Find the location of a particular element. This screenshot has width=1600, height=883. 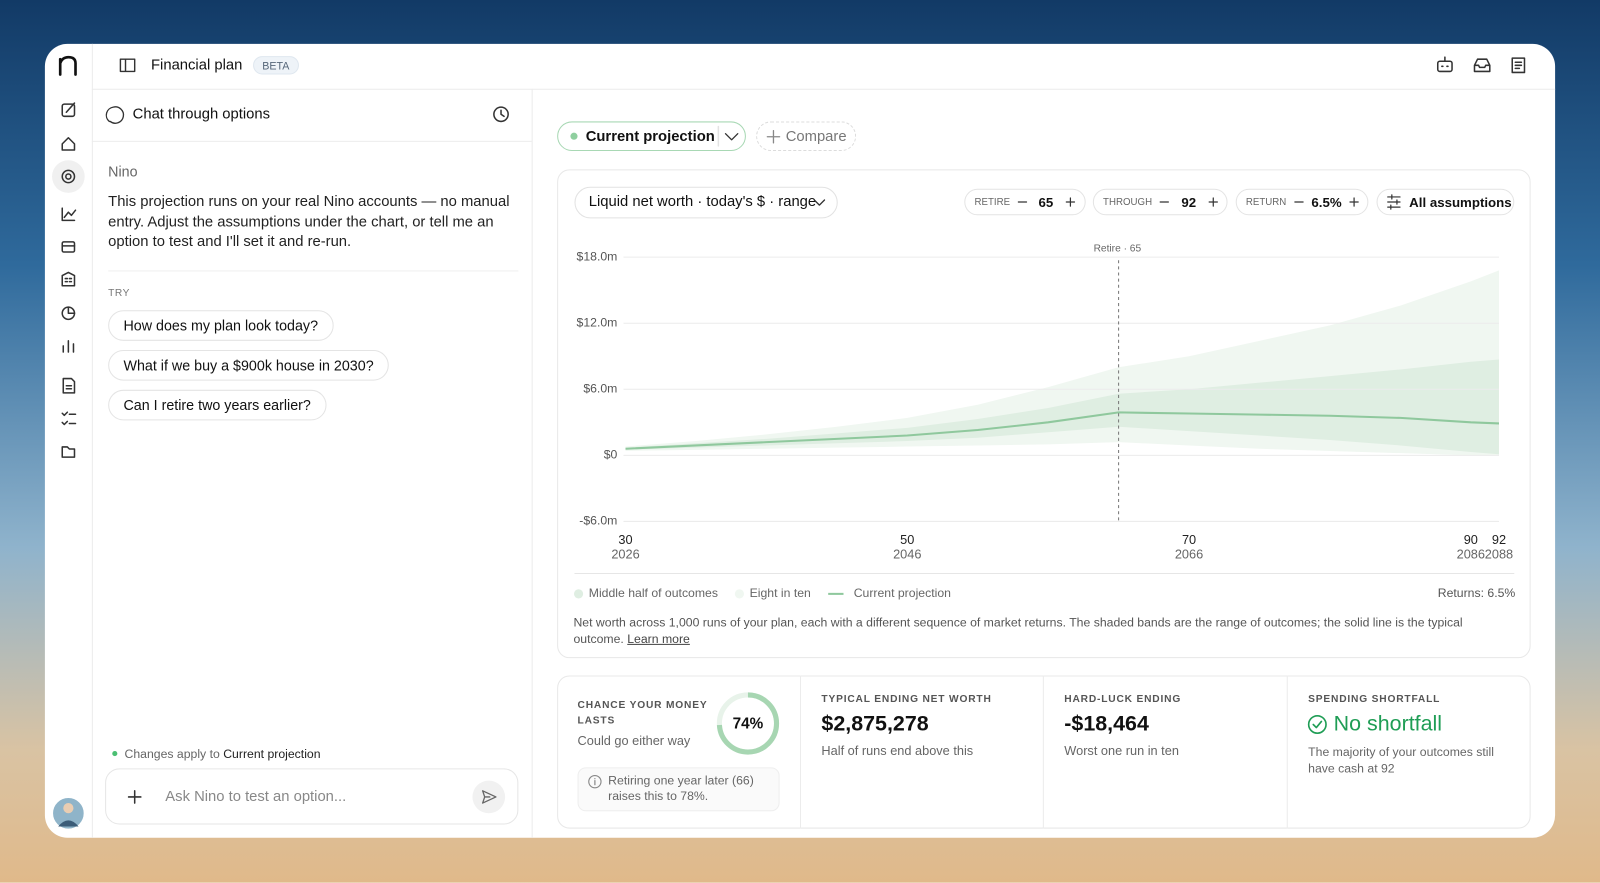

stat-label: CHANCE YOUR MONEY LASTS is located at coordinates (642, 713).